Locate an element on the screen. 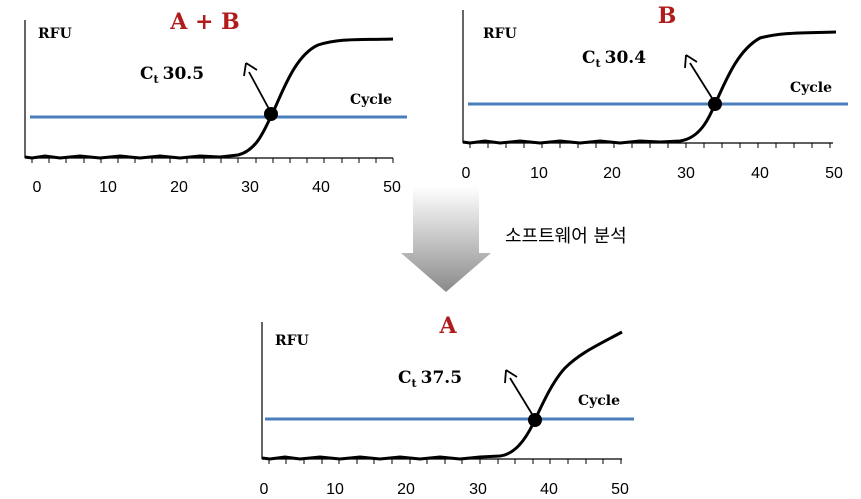 This screenshot has width=861, height=499. panel-title: B is located at coordinates (667, 16).